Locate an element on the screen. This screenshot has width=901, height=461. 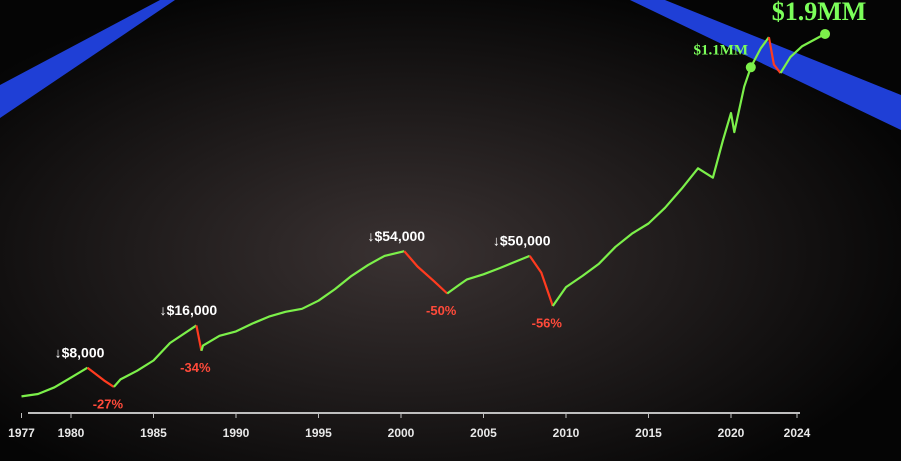
x-tick-label: 1977 is located at coordinates (21, 433).